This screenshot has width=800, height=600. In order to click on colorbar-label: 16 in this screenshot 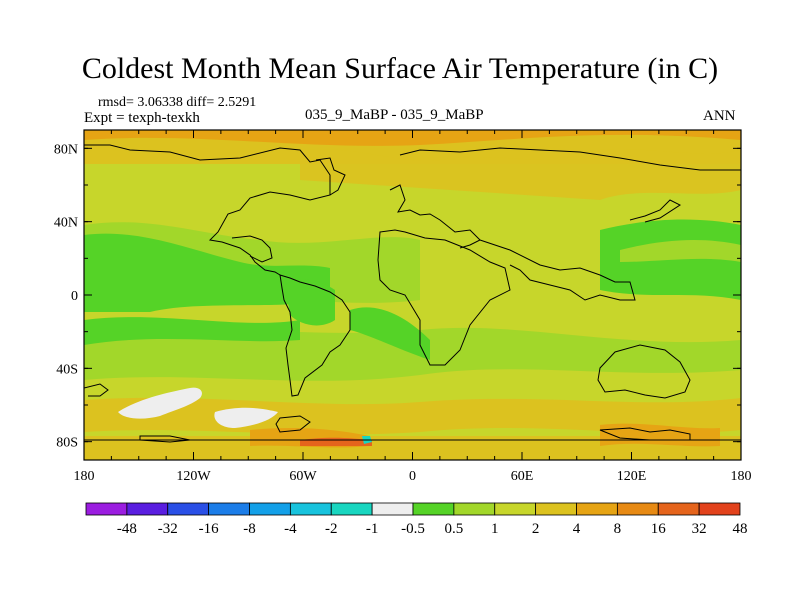, I will do `click(659, 529)`.